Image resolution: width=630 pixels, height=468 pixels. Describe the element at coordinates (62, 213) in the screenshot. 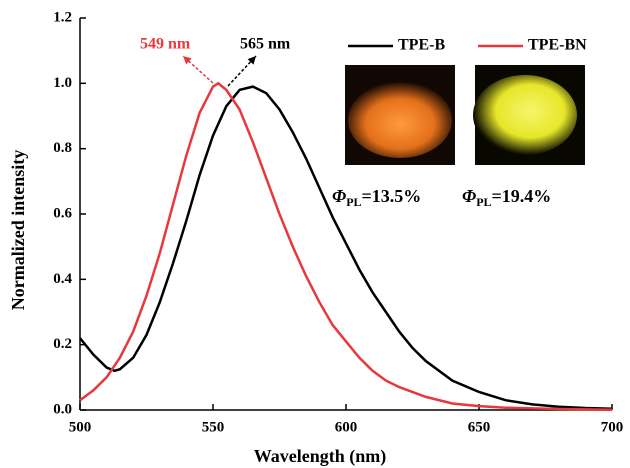

I see `y-tick-label: 0.6` at that location.